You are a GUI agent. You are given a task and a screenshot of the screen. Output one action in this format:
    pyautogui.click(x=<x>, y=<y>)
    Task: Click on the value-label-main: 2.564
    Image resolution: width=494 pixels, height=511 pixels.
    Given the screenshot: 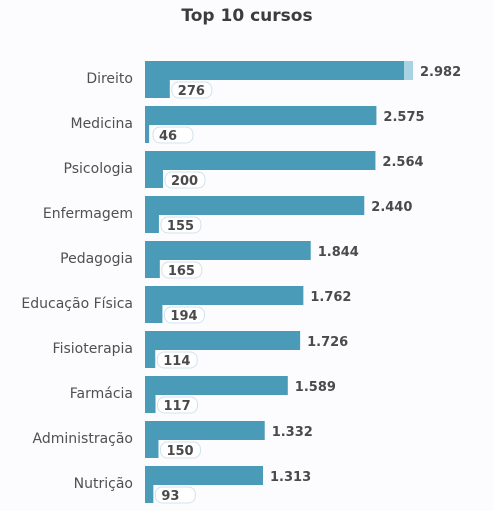 What is the action you would take?
    pyautogui.click(x=402, y=162)
    